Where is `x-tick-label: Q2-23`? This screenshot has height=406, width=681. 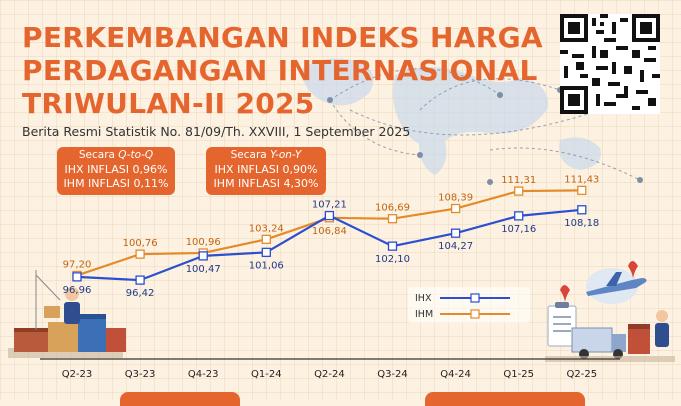 x-tick-label: Q2-23 is located at coordinates (77, 374).